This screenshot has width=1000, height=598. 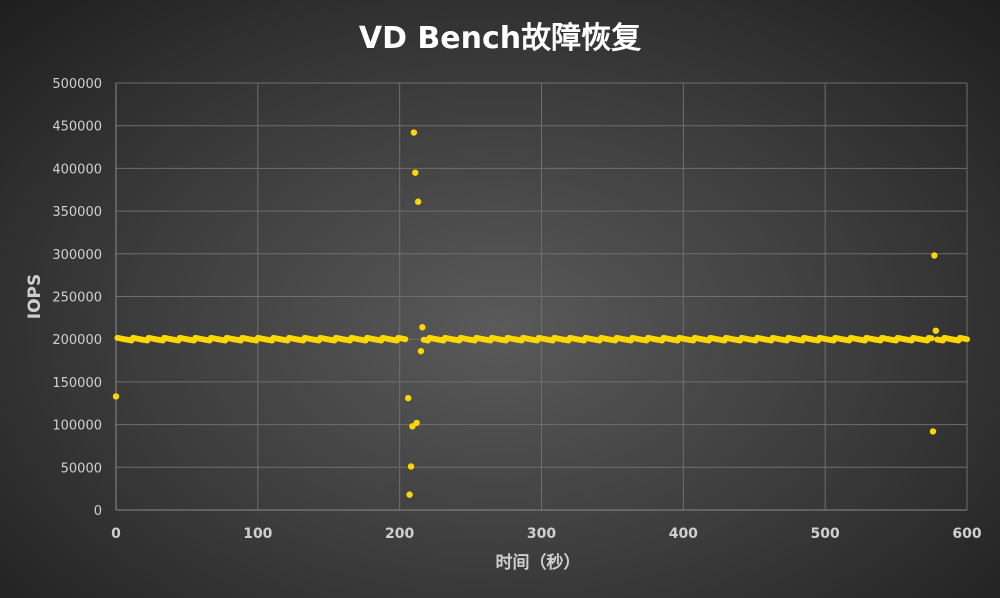 What do you see at coordinates (77, 383) in the screenshot?
I see `y-tick-label: 150000` at bounding box center [77, 383].